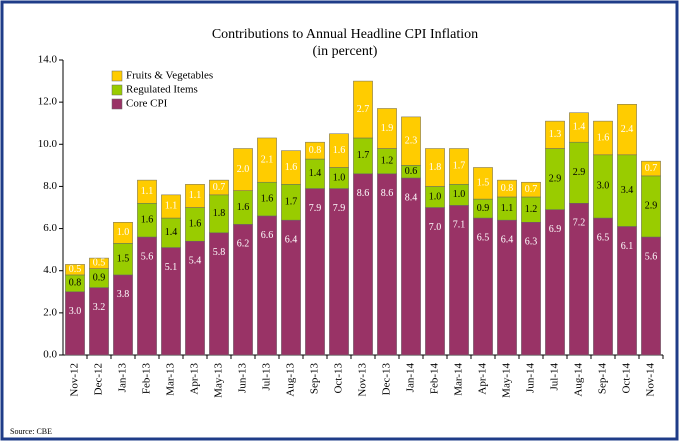  What do you see at coordinates (267, 235) in the screenshot?
I see `data-label: 6.6` at bounding box center [267, 235].